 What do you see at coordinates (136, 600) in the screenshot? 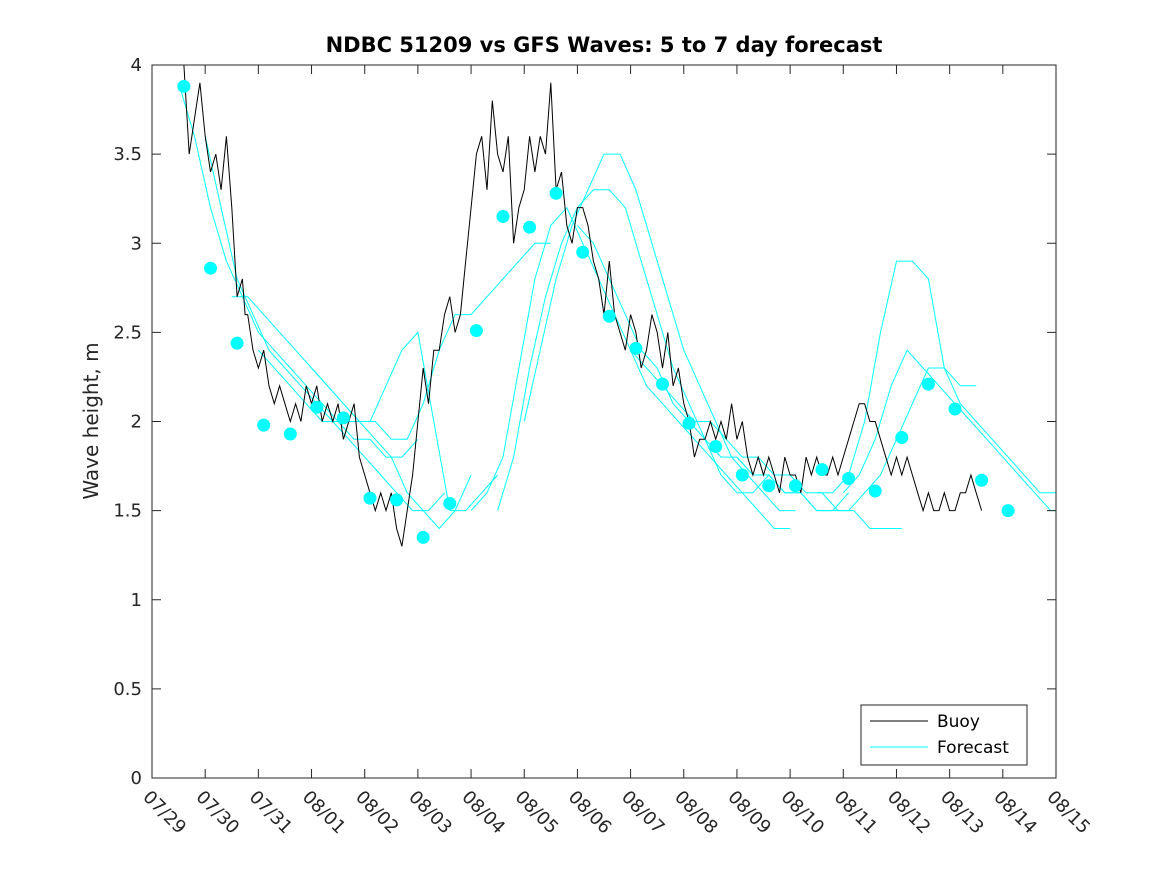
I see `y-tick-label-2: 1` at bounding box center [136, 600].